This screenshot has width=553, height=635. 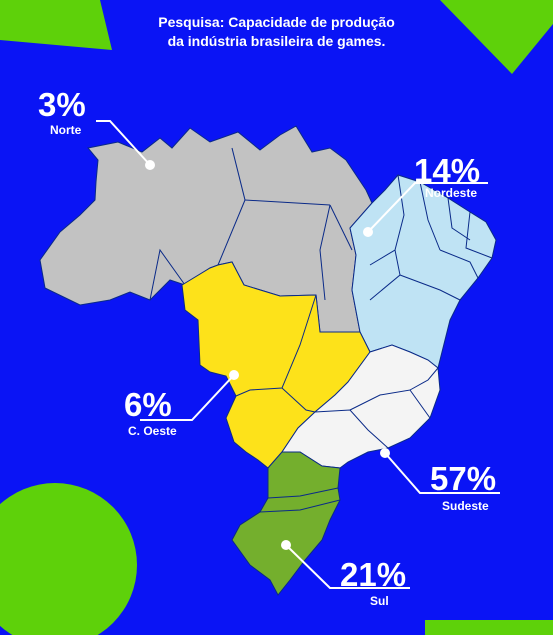 I want to click on sul-state-borders, so click(x=300, y=500).